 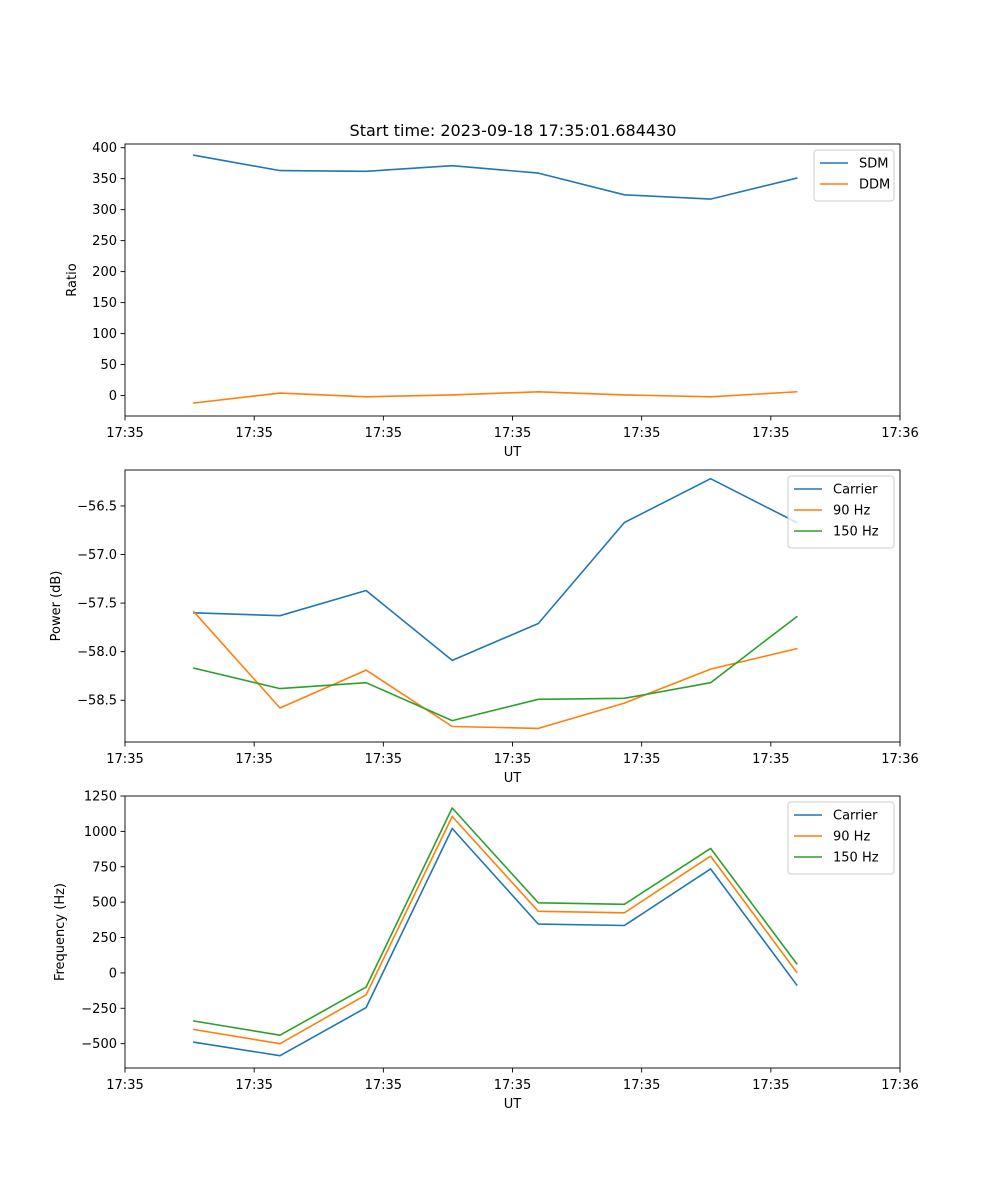 I want to click on legend-label: DDM, so click(x=874, y=185).